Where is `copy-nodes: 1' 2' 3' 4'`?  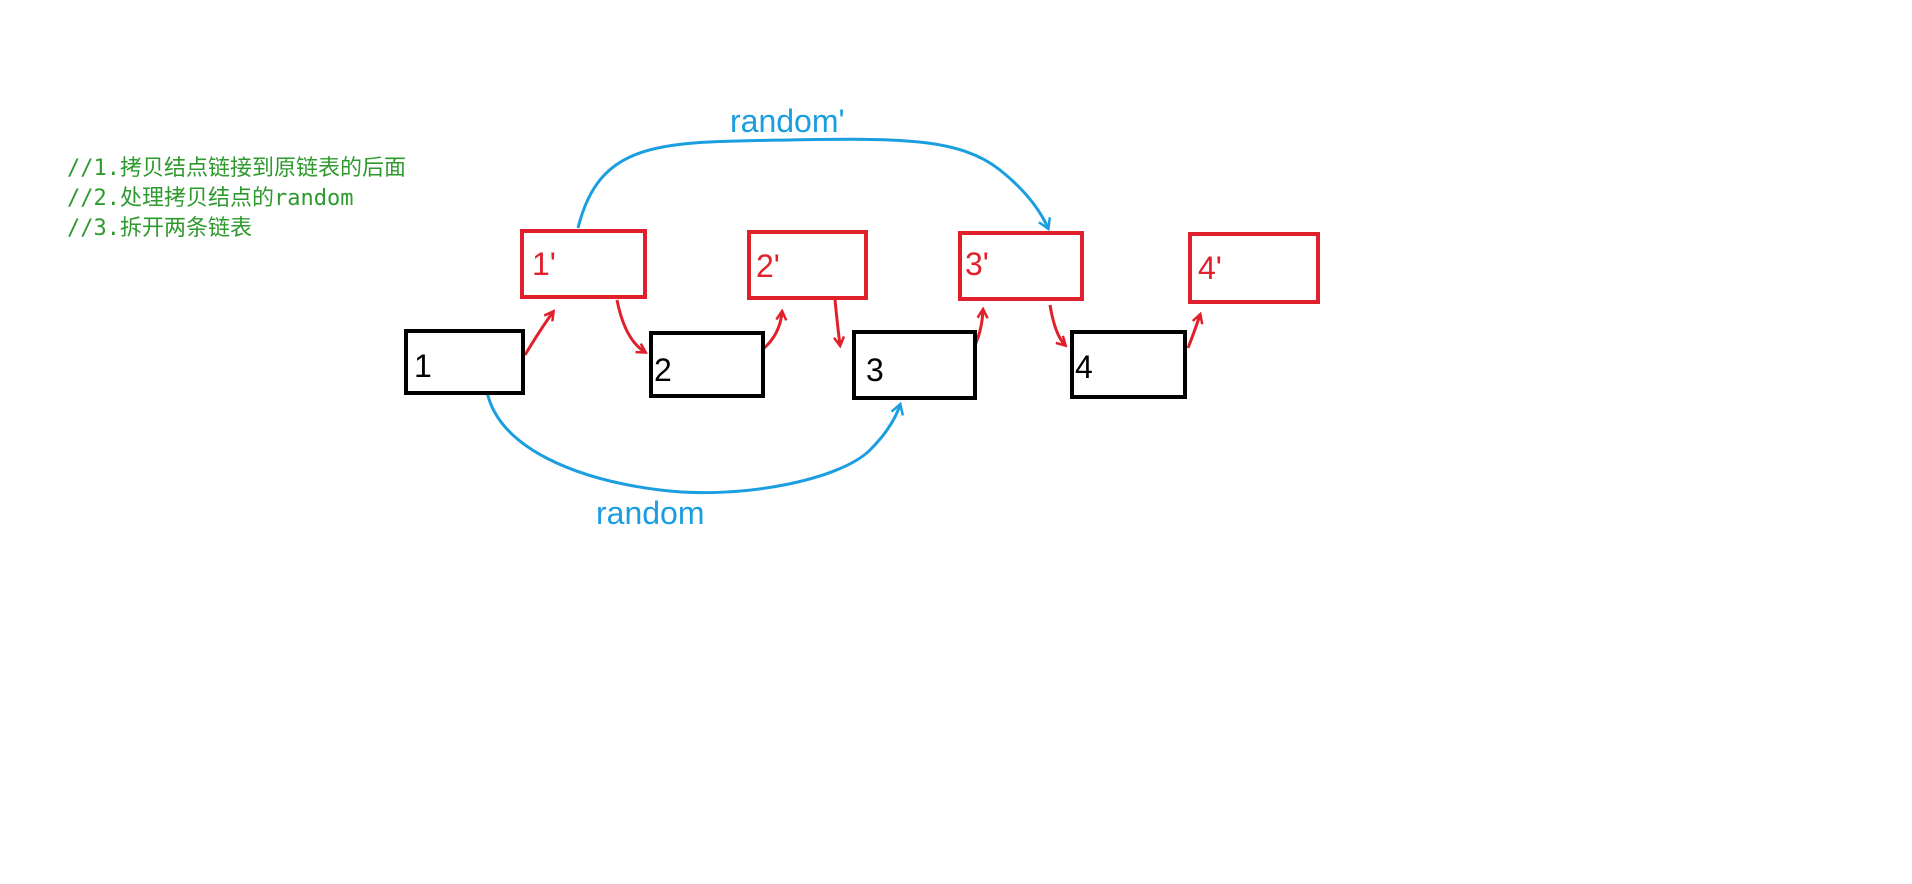
copy-nodes: 1' 2' 3' 4' is located at coordinates (920, 266).